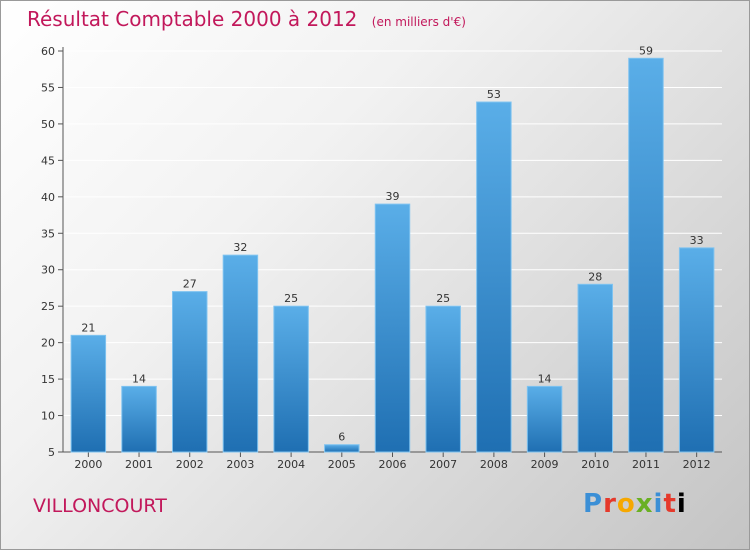 This screenshot has height=551, width=750. What do you see at coordinates (48, 233) in the screenshot?
I see `y-tick-label: 35` at bounding box center [48, 233].